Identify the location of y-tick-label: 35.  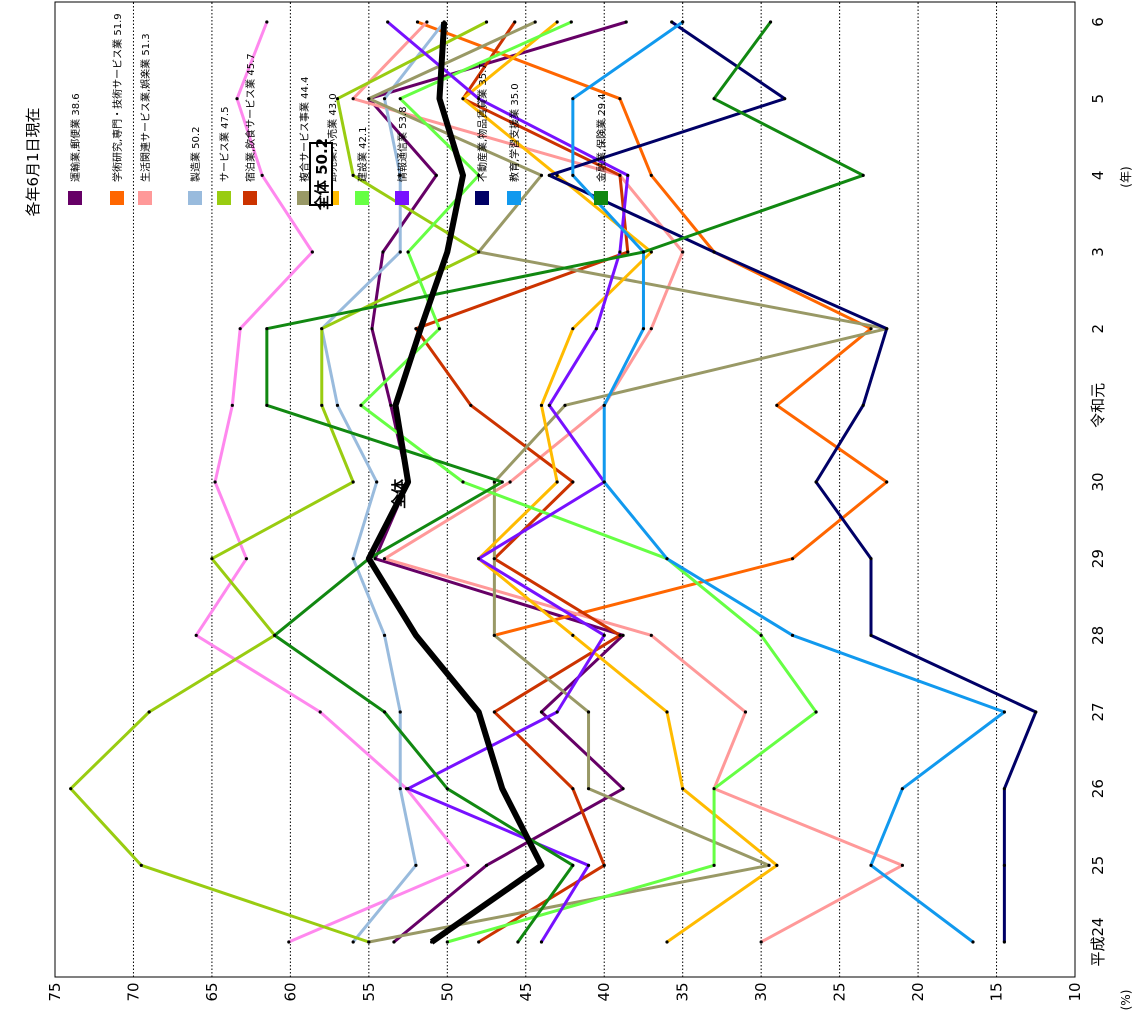
(683, 991).